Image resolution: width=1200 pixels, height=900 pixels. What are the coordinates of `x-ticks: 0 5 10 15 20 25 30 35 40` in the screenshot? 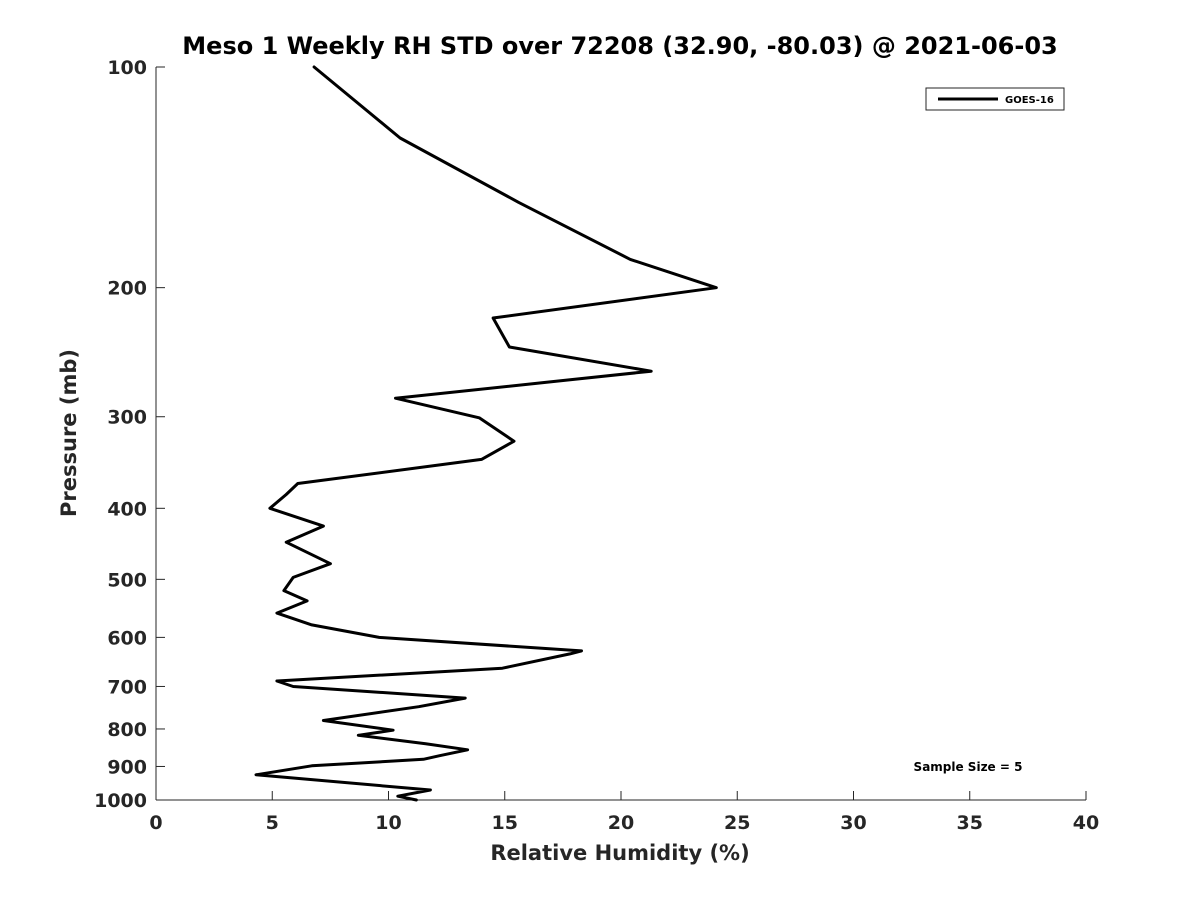 It's located at (624, 812).